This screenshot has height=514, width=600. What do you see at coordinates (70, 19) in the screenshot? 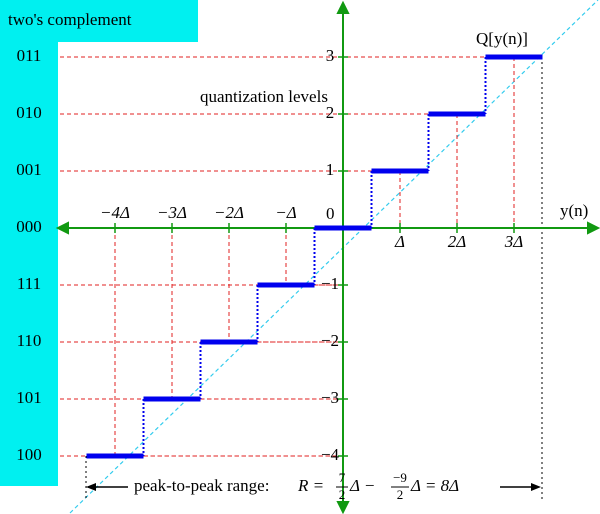
I see `title: two's complement` at bounding box center [70, 19].